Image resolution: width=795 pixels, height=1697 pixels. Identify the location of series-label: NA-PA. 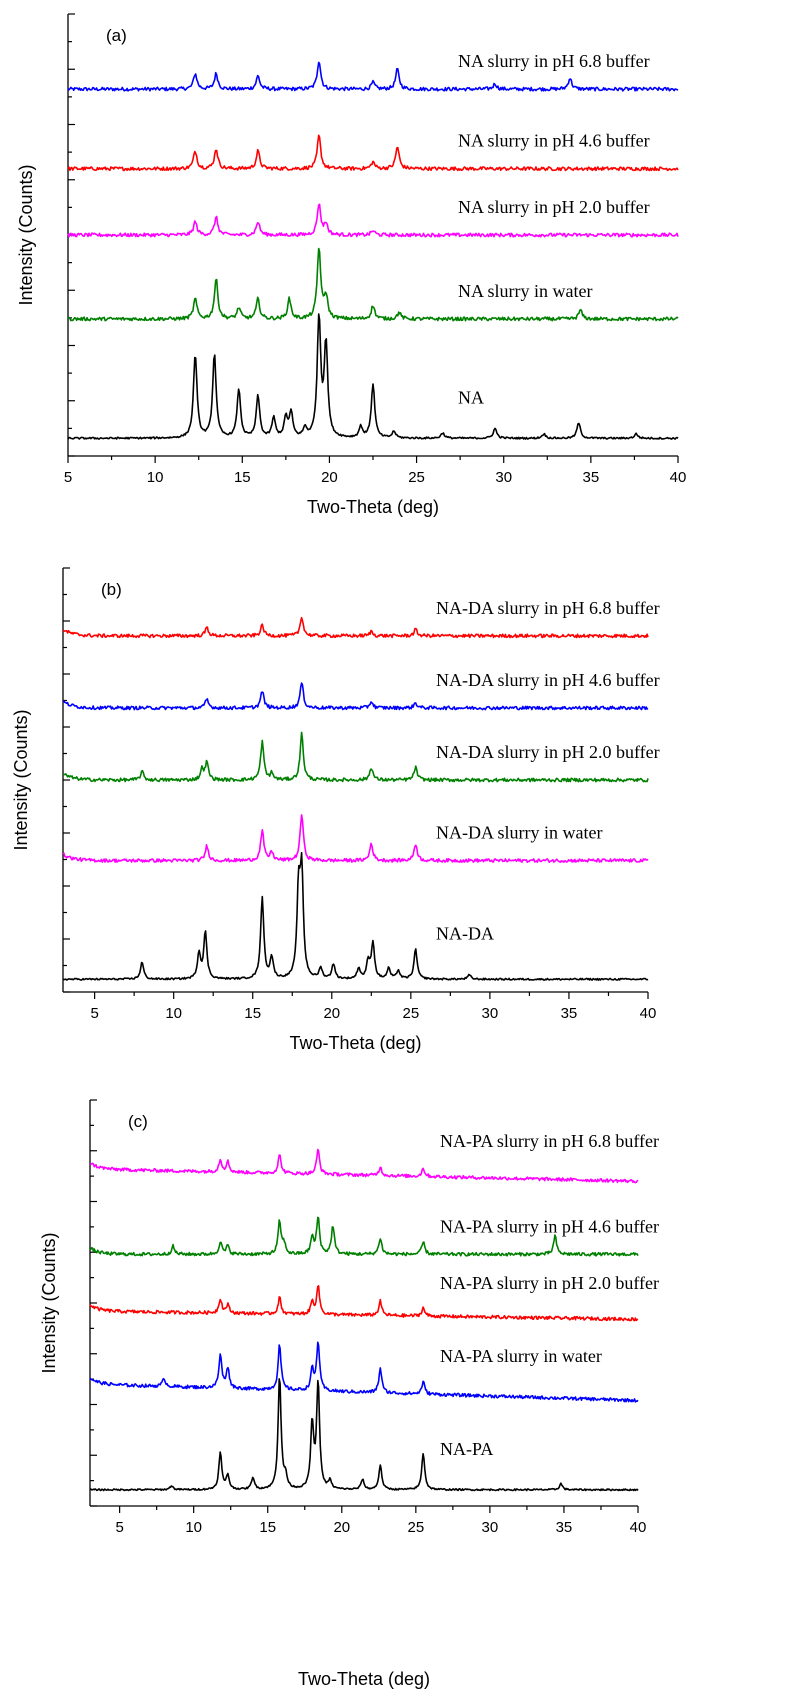
(466, 1449).